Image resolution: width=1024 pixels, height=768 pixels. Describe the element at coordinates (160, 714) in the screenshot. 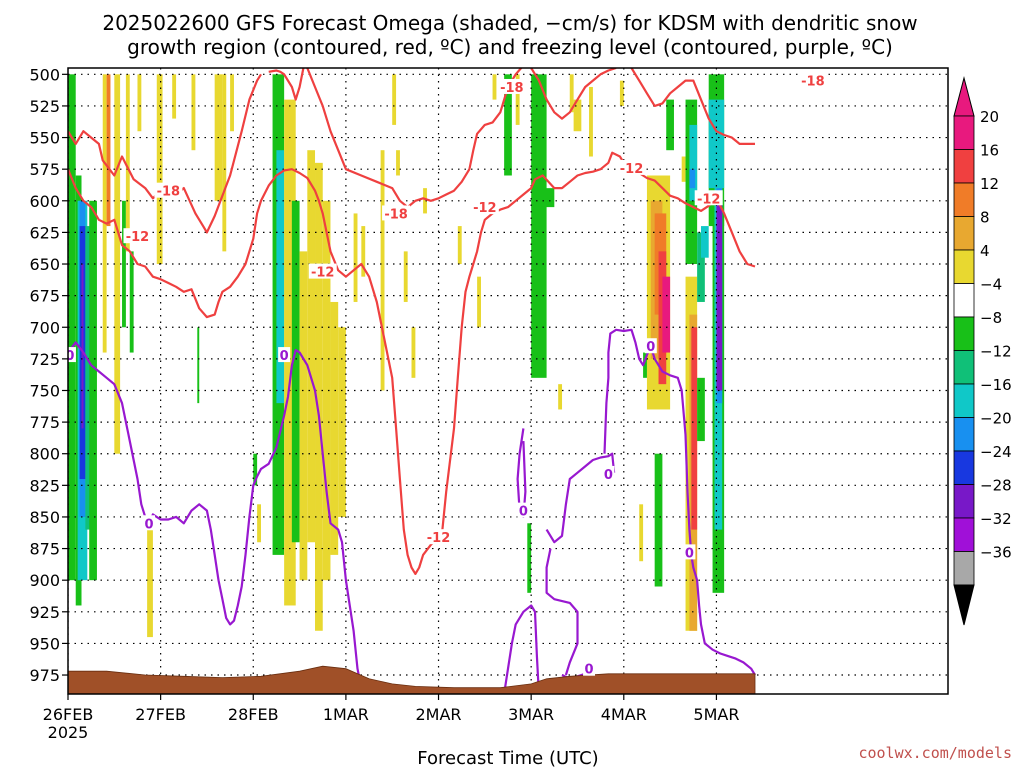

I see `x-tick-label: 27FEB` at that location.